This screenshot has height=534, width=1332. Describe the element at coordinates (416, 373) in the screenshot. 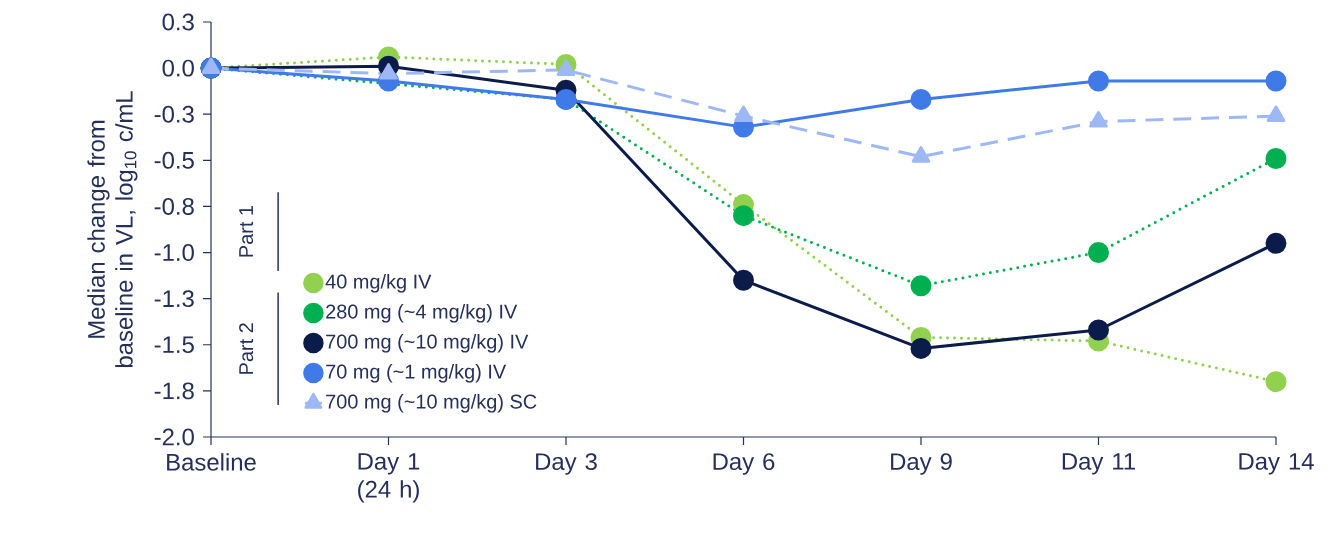

I see `legend-label: 70 mg (~1 mg/kg) IV` at that location.